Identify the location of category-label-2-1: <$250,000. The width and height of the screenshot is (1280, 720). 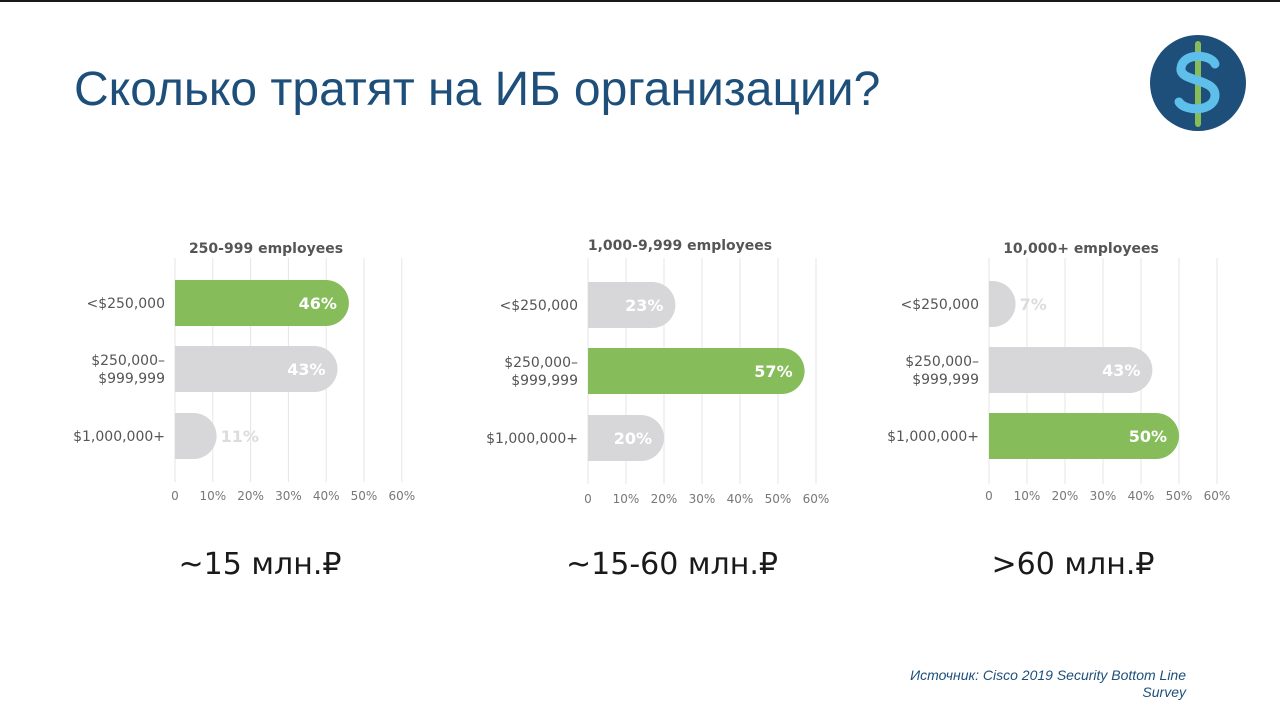
(538, 306).